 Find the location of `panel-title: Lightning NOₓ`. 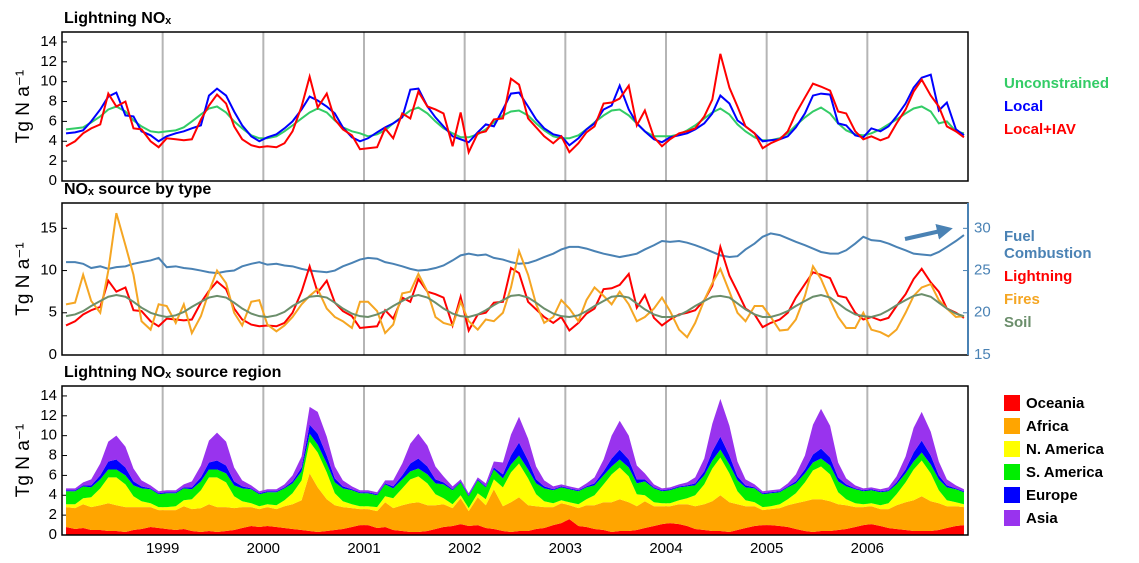

panel-title: Lightning NOₓ is located at coordinates (117, 18).